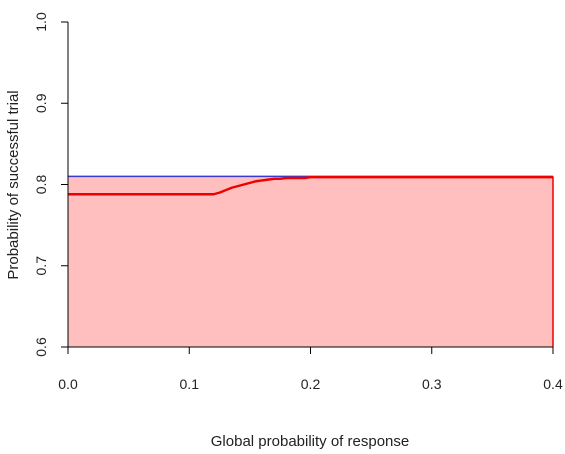  I want to click on y-axis-tick-label: 0.9, so click(41, 103).